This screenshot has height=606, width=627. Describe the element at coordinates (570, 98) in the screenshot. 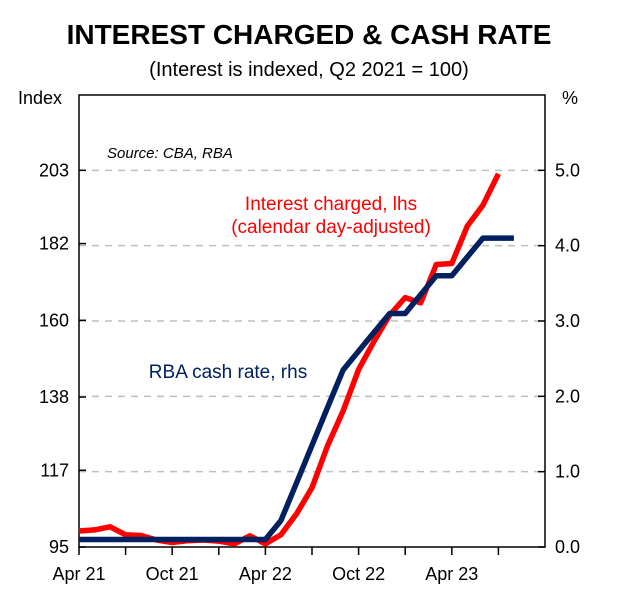

I see `right-axis-unit: %` at that location.